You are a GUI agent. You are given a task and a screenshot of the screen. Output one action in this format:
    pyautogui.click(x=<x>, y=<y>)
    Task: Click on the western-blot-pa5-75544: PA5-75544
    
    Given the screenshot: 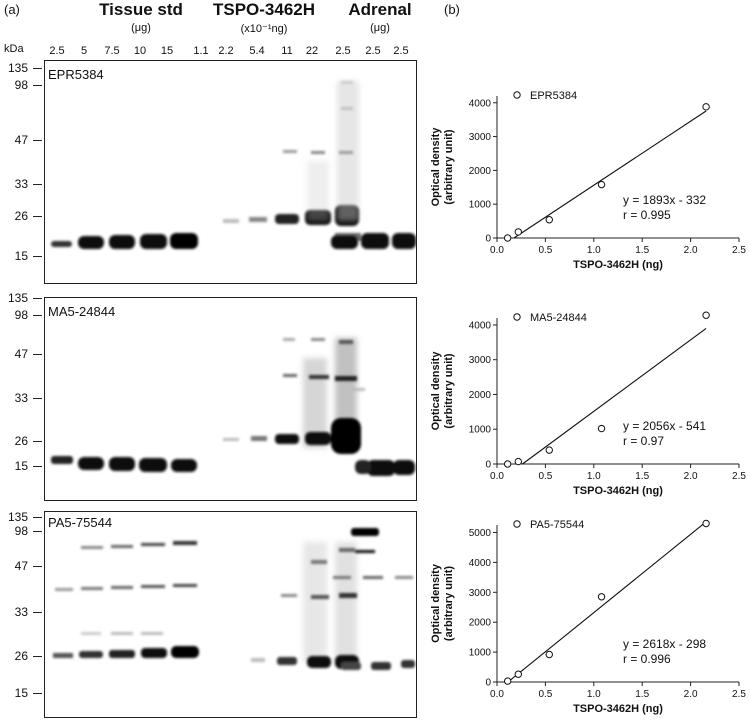 What is the action you would take?
    pyautogui.click(x=230, y=614)
    